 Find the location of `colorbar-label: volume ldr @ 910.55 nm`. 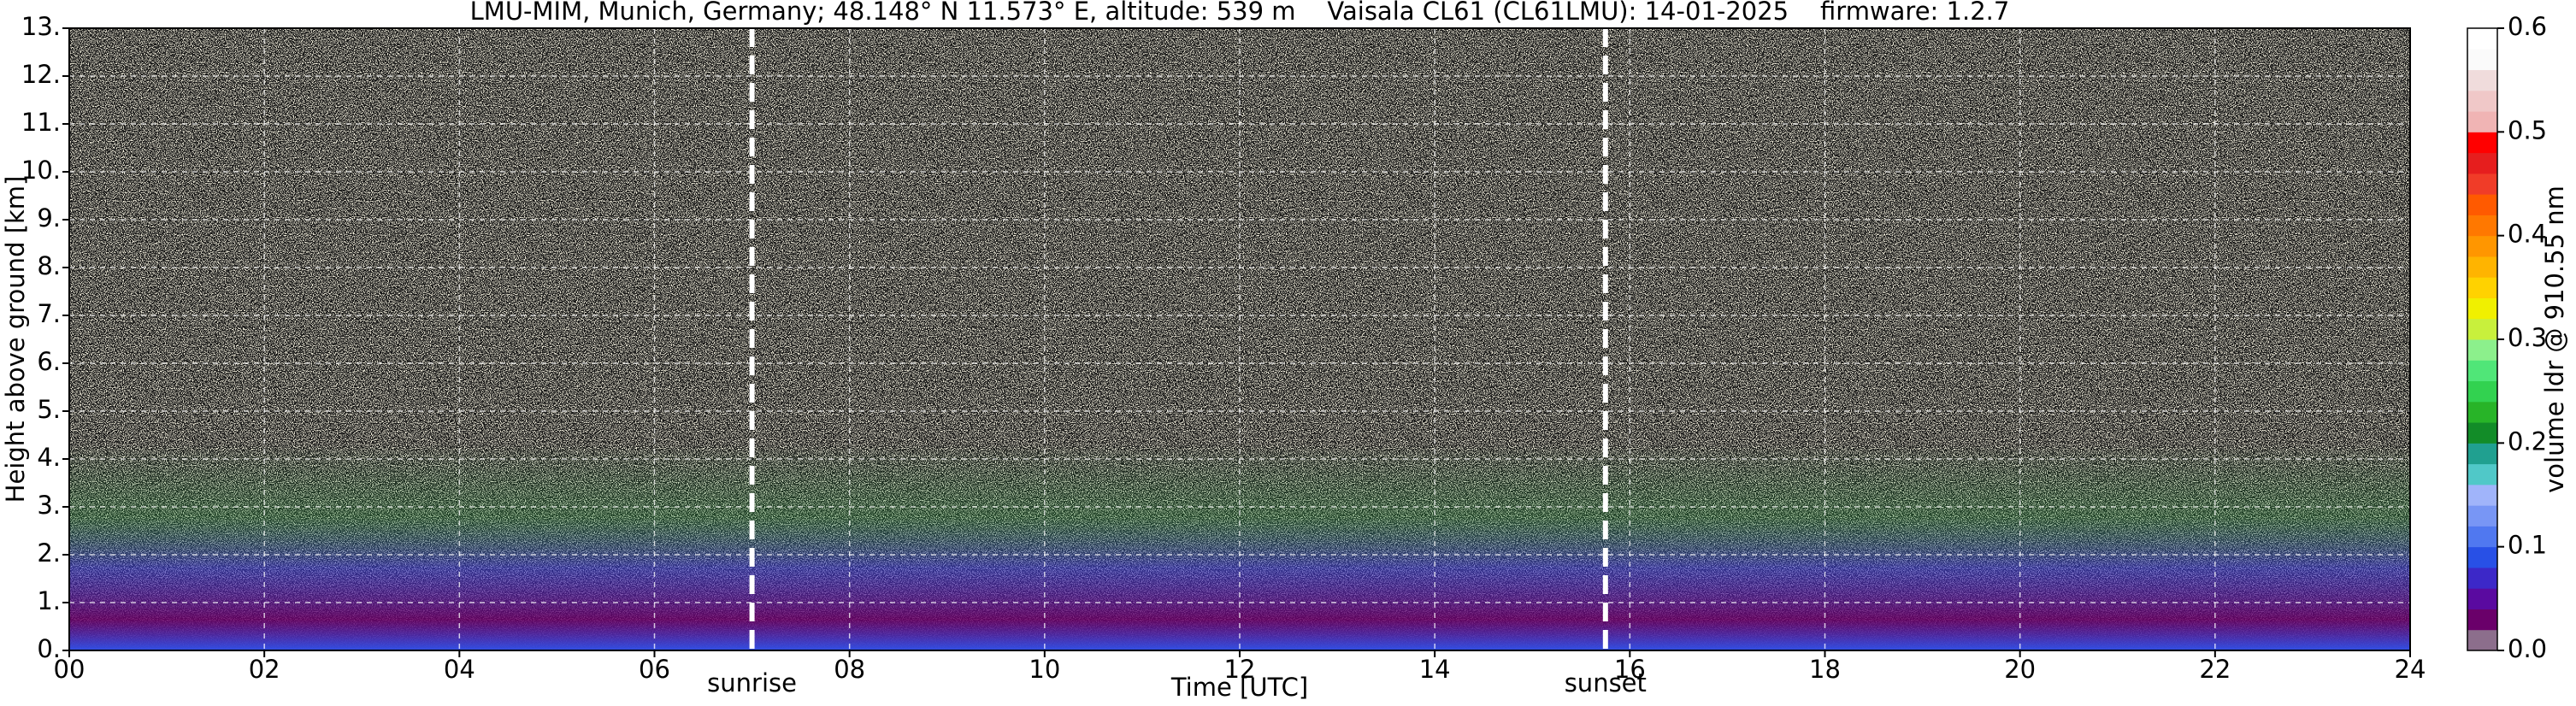

colorbar-label: volume ldr @ 910.55 nm is located at coordinates (2554, 339).